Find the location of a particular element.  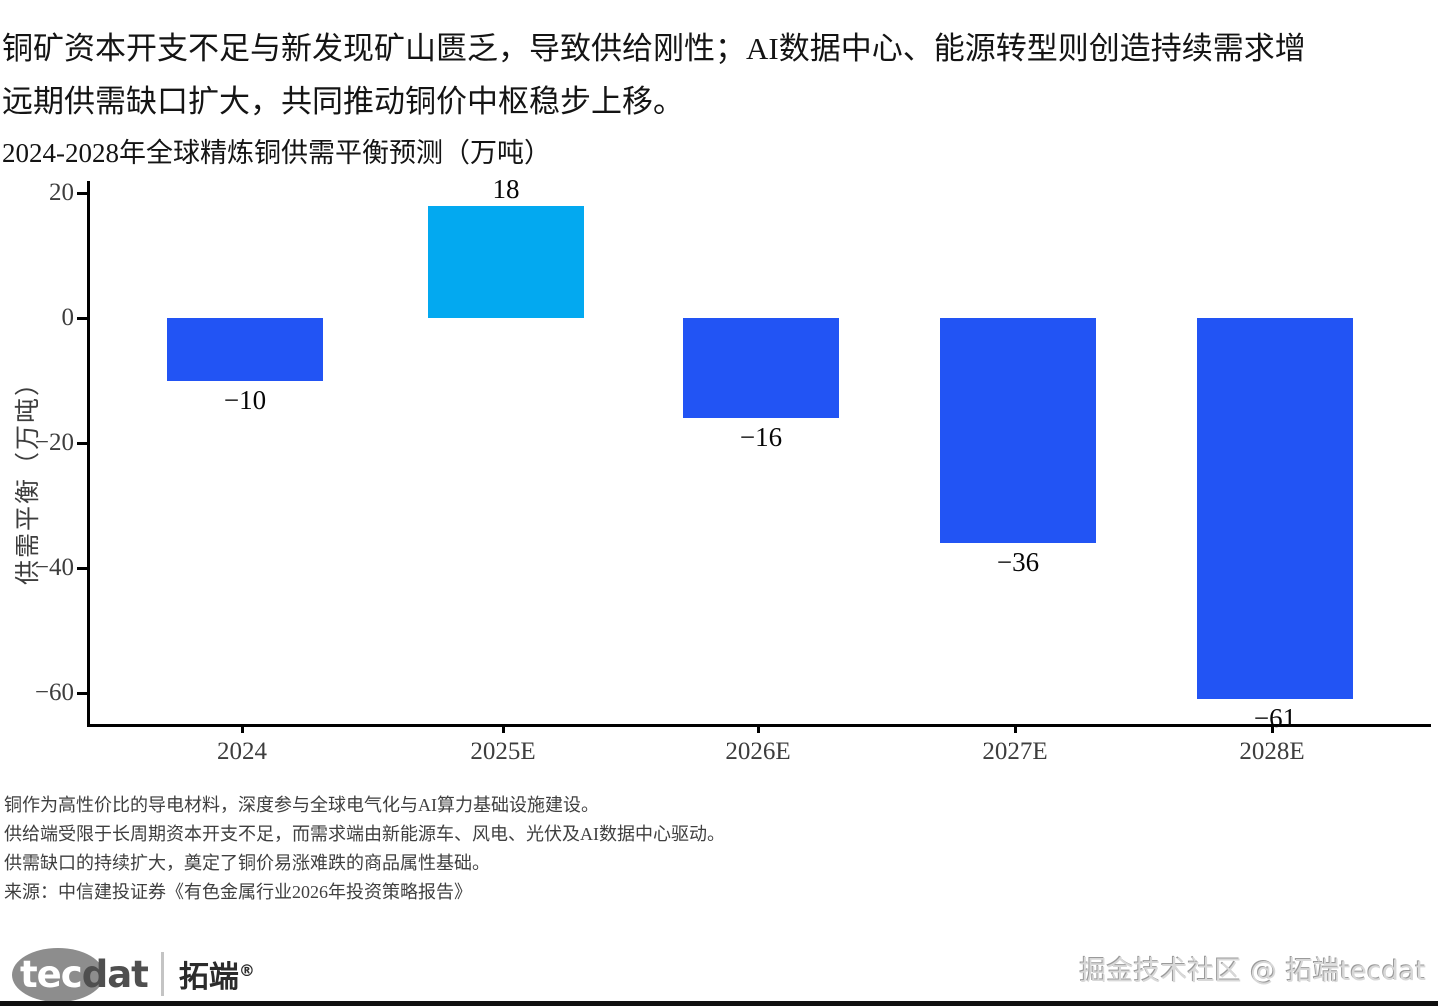

x-tick-label: 2027E is located at coordinates (1015, 751).